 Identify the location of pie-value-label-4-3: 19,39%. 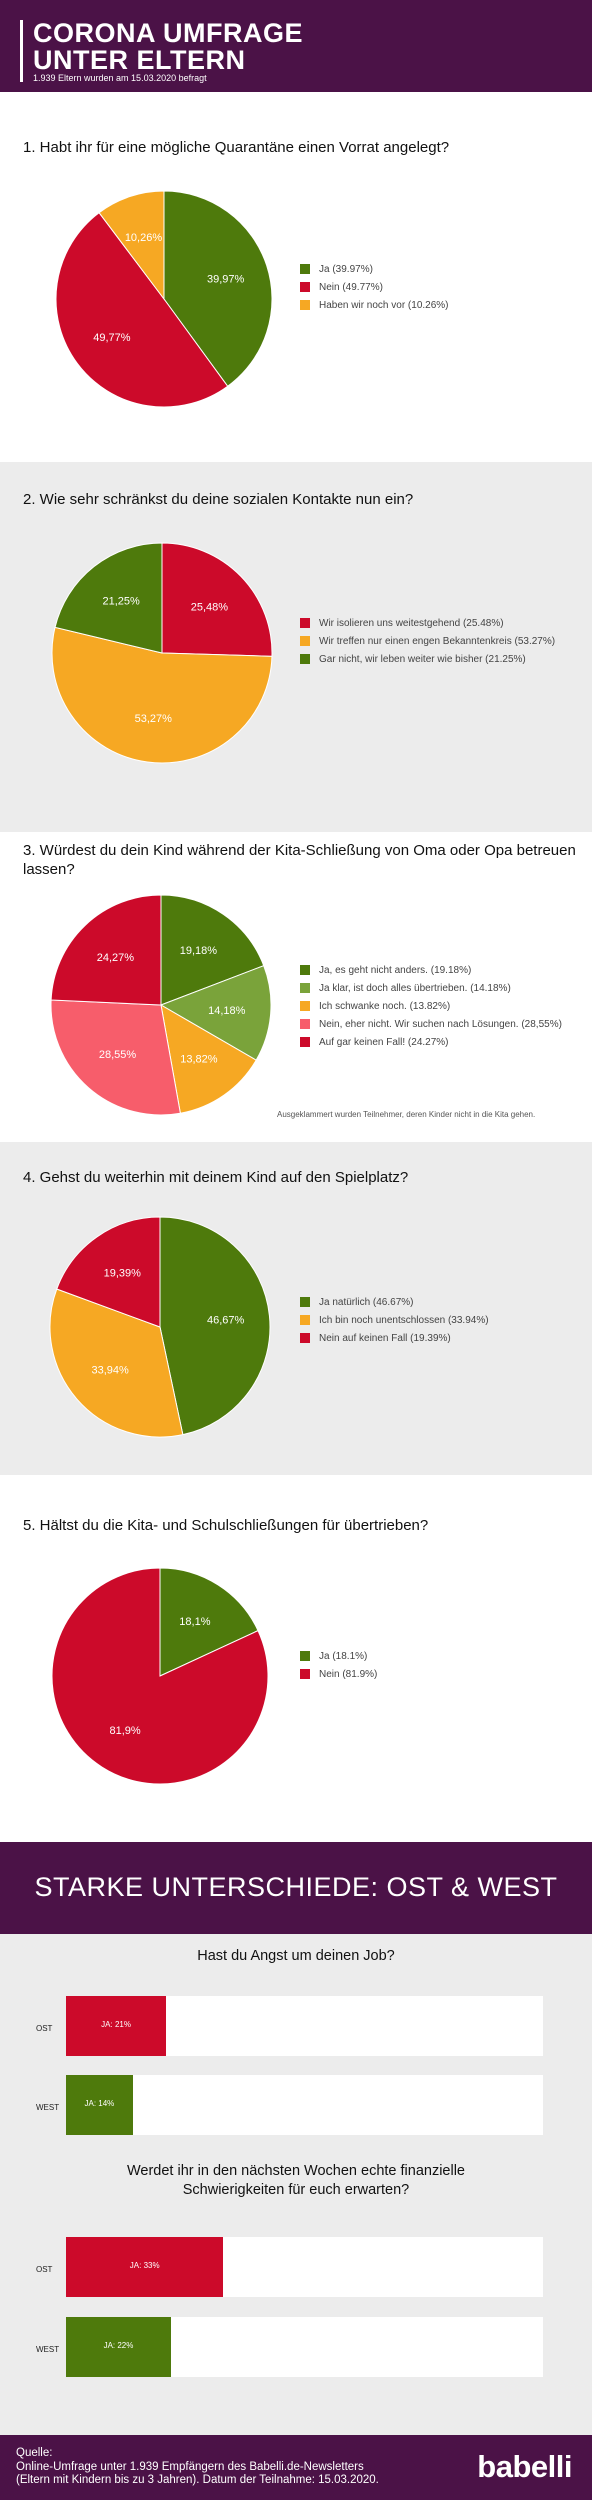
(123, 1273).